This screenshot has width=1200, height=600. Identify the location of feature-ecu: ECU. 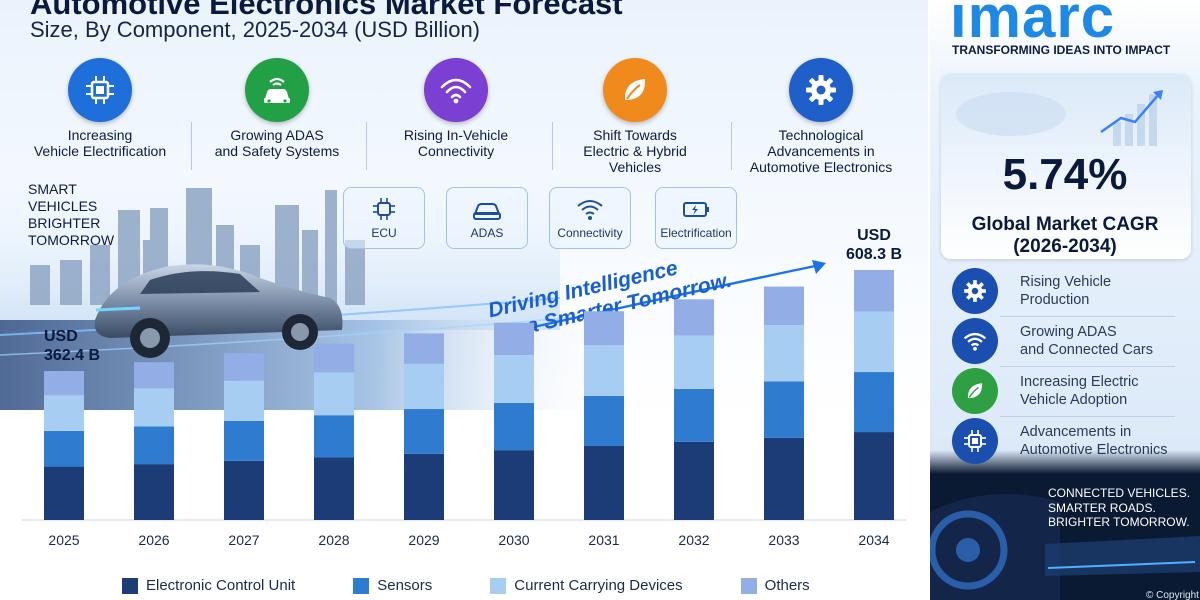
(384, 218).